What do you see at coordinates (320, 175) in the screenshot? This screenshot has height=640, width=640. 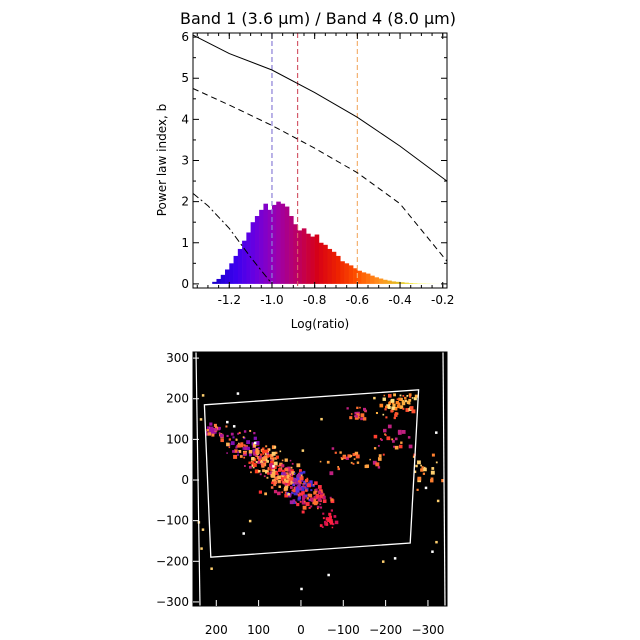 I see `curve-dashed` at bounding box center [320, 175].